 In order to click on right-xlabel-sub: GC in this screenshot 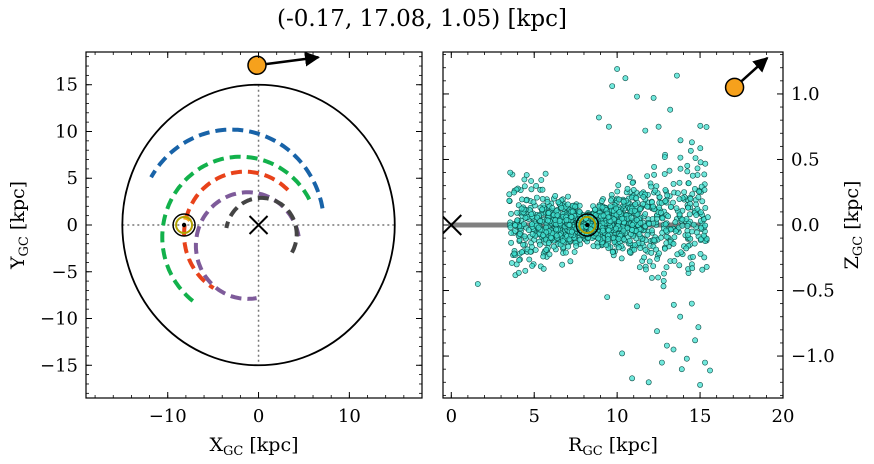, I will do `click(592, 451)`.